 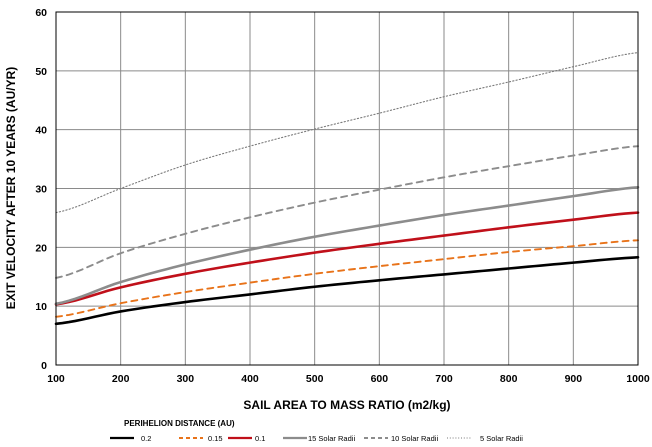 I want to click on y-tick-label: 10, so click(x=41, y=307).